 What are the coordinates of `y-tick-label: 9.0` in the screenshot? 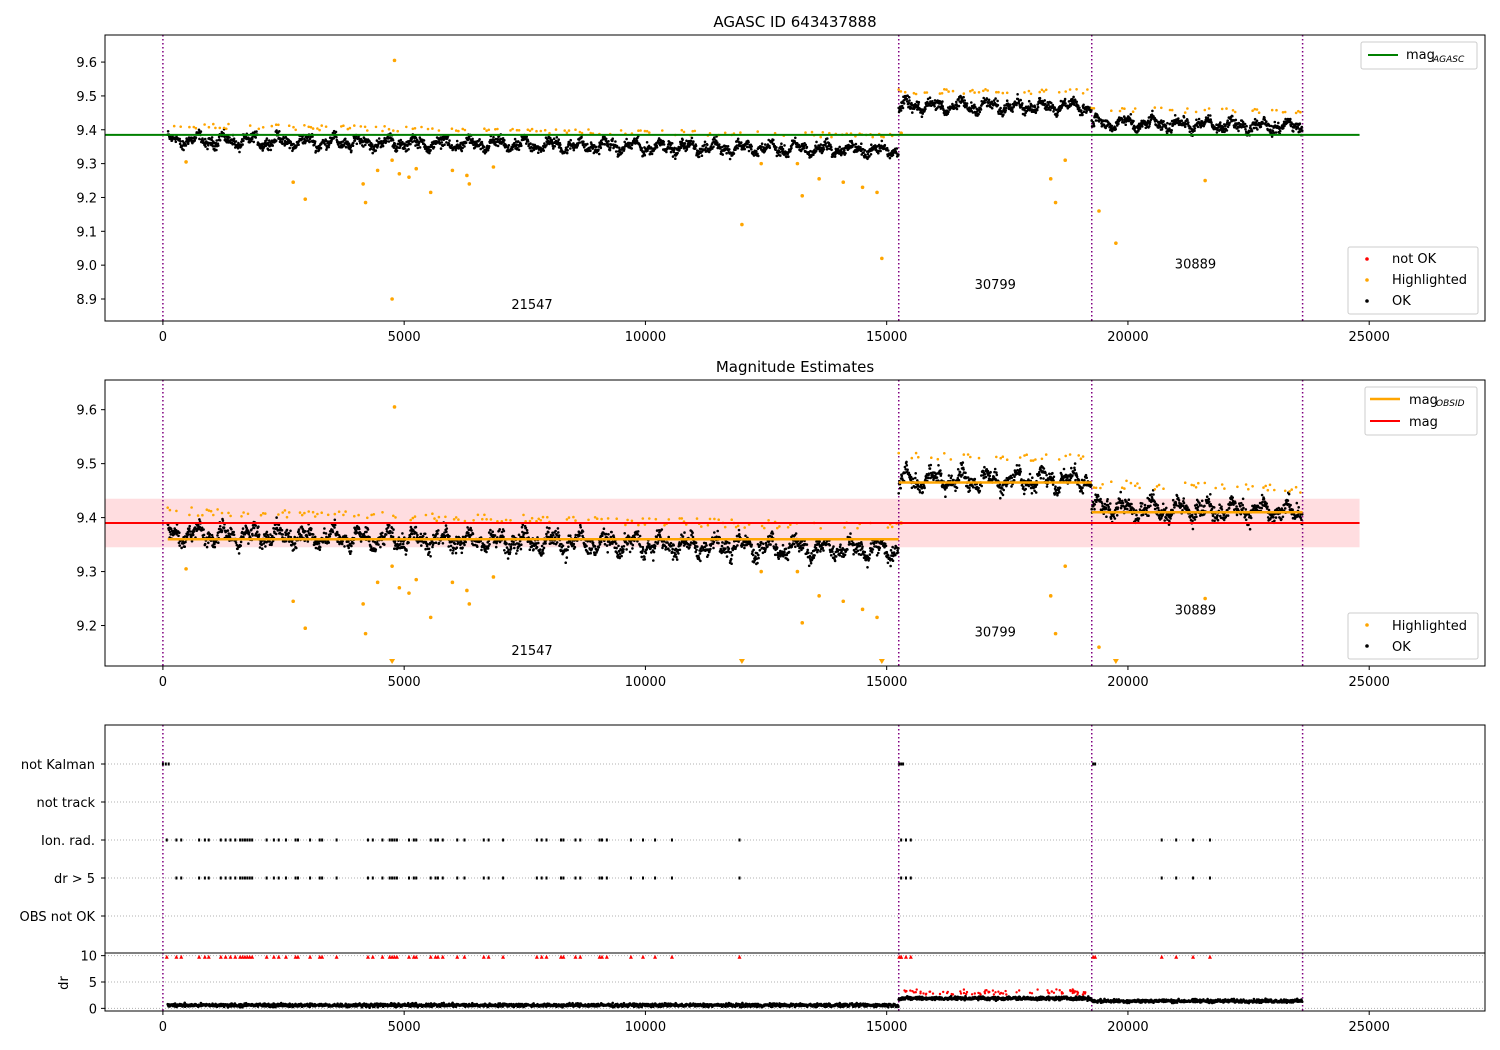 It's located at (86, 266).